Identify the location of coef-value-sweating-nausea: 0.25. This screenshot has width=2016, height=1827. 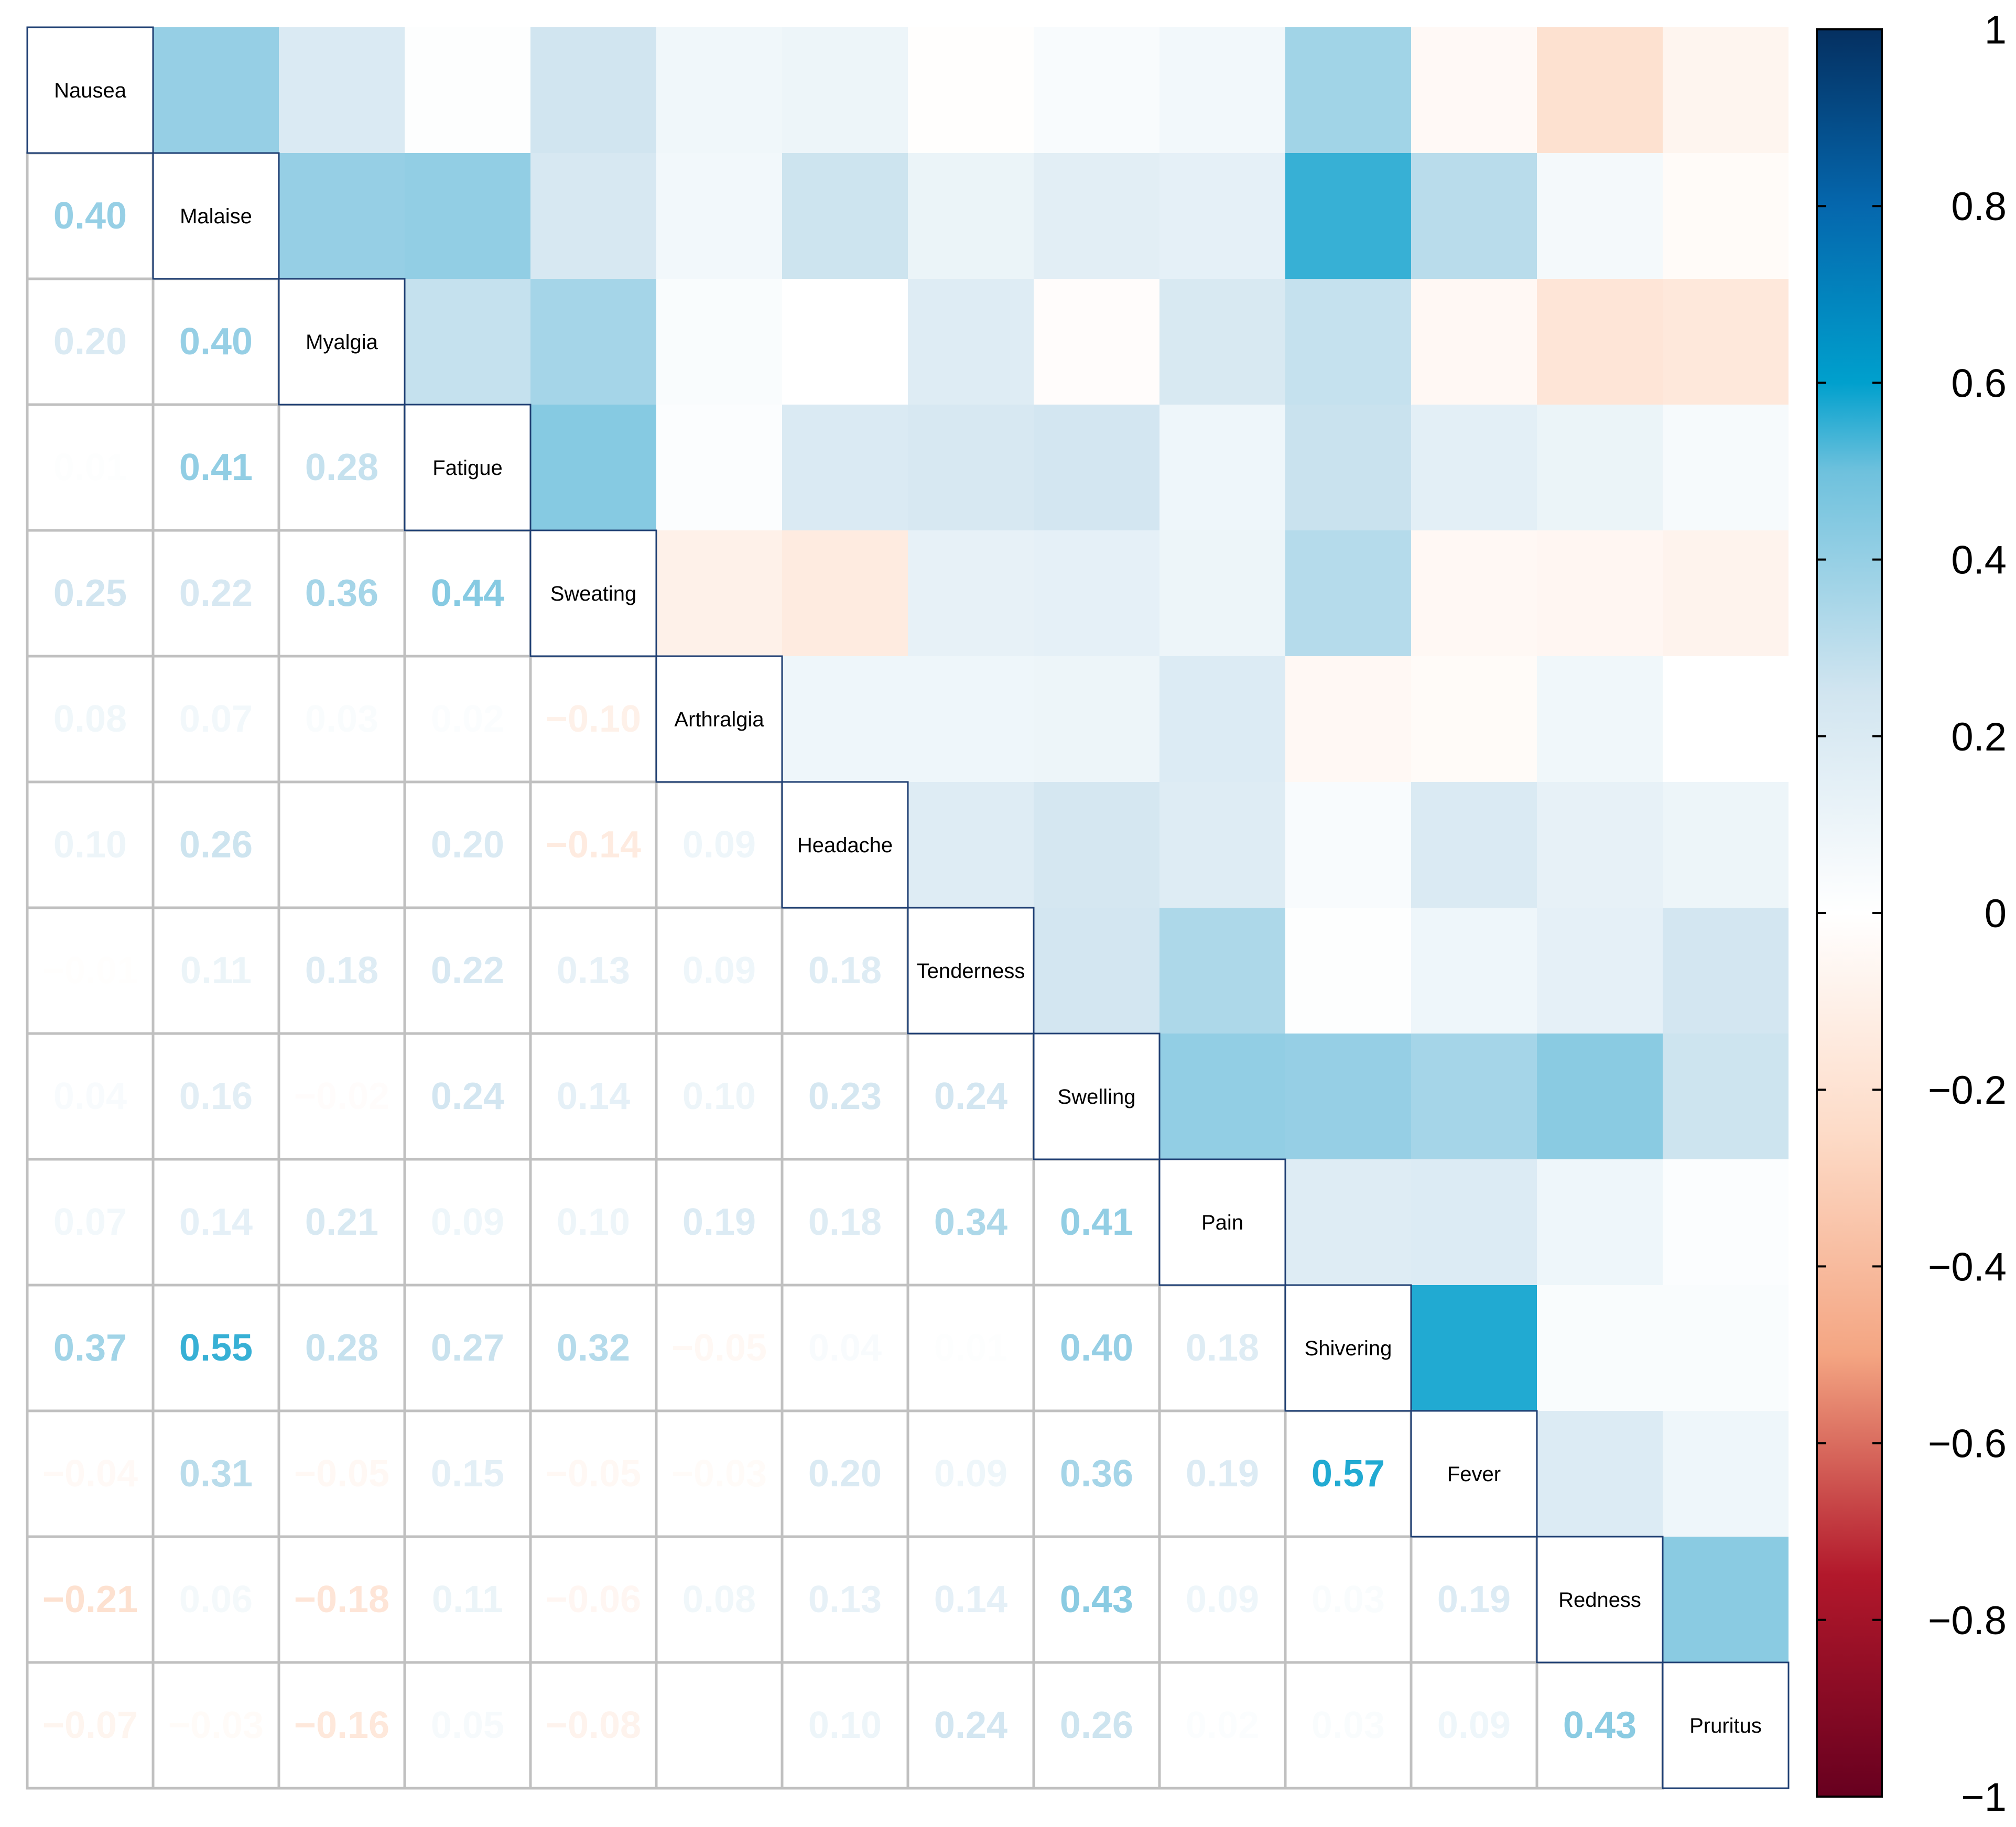
(90, 593).